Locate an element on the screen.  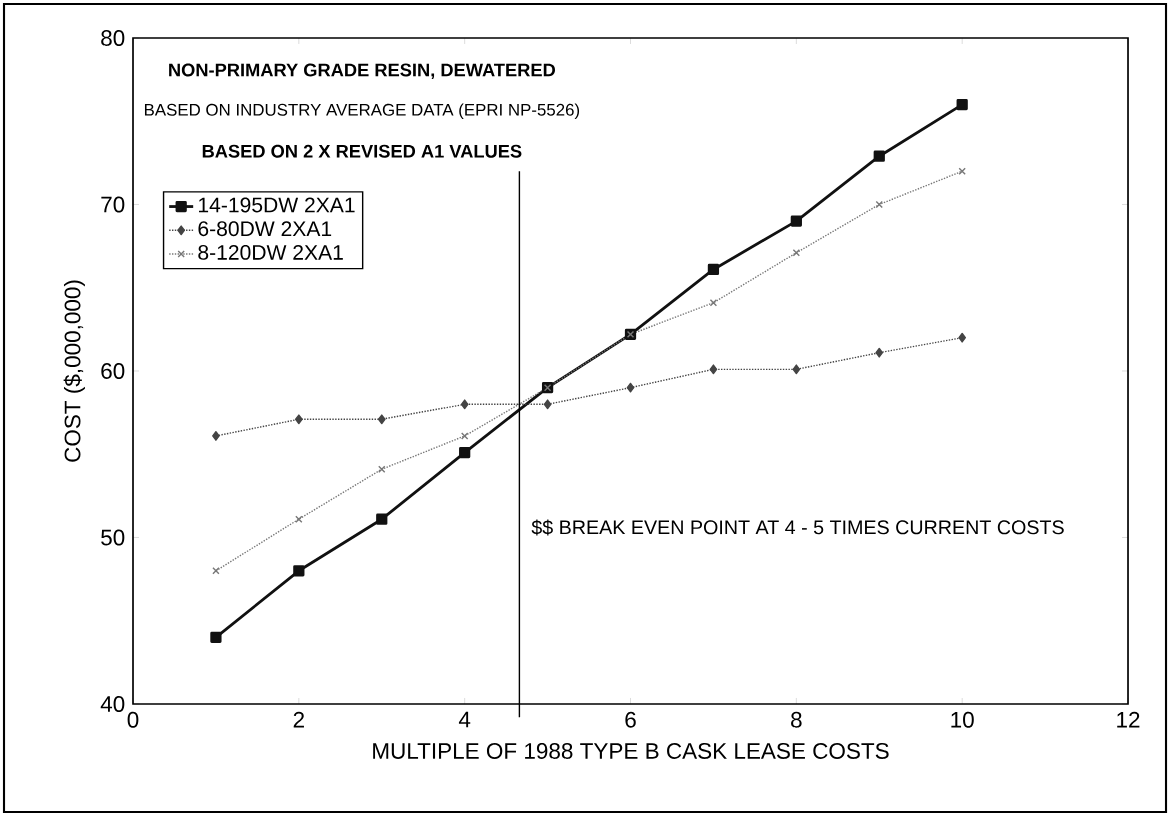
text: BASED ON INDUSTRY AVERAGE DATA (EPRI NP-5526) is located at coordinates (362, 111).